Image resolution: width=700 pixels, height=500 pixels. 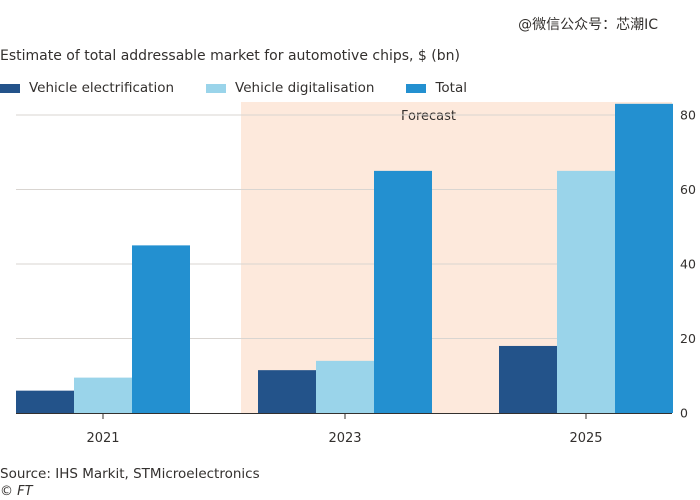 I want to click on legend-swatch-digitalisation, so click(x=216, y=88).